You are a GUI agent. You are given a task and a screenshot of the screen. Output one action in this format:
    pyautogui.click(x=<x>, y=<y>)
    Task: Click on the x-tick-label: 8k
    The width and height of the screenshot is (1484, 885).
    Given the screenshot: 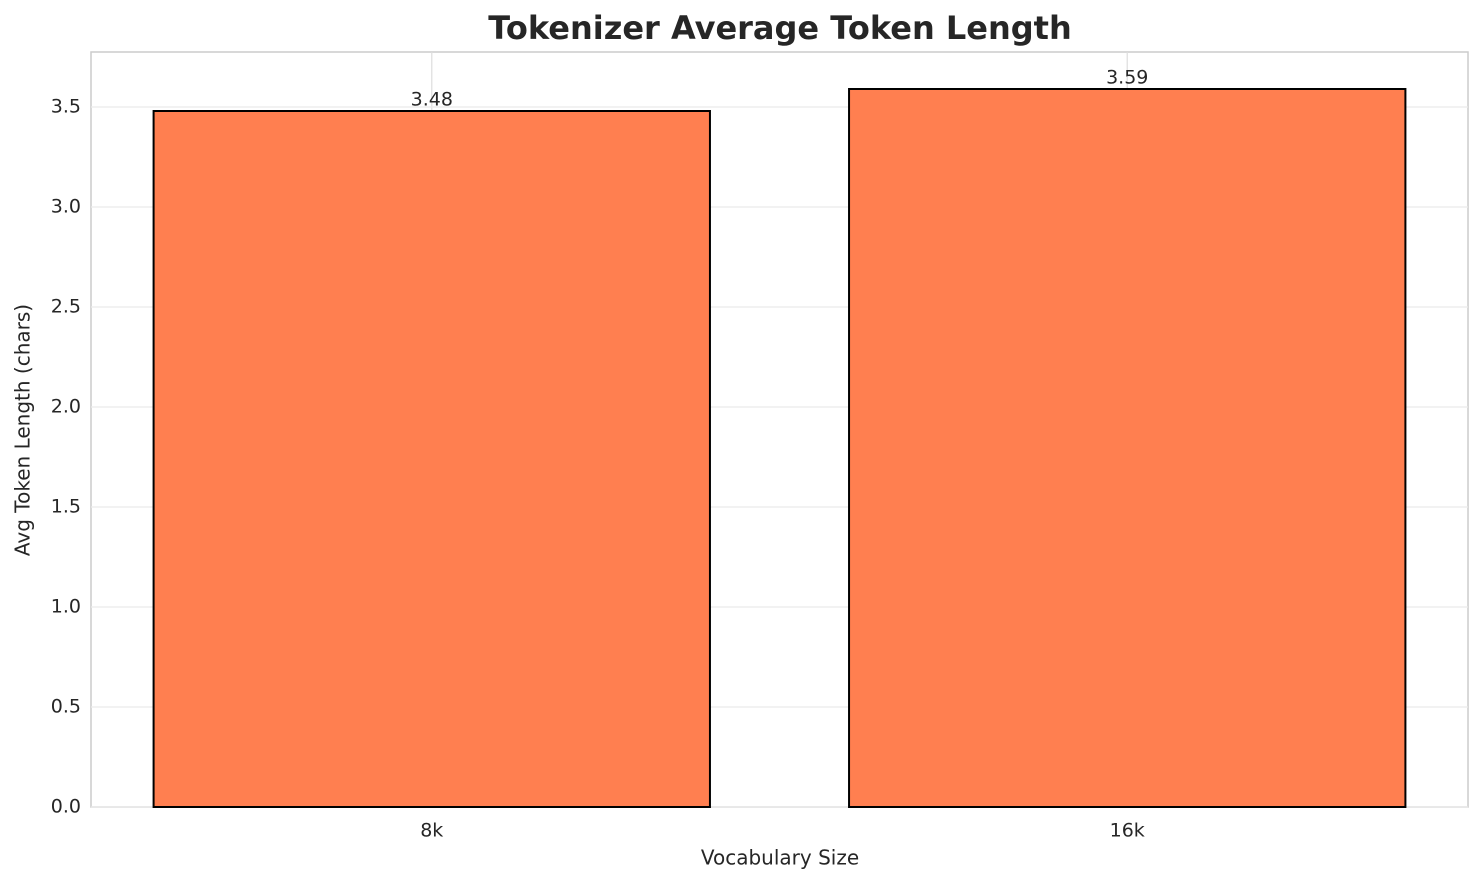 What is the action you would take?
    pyautogui.click(x=431, y=831)
    